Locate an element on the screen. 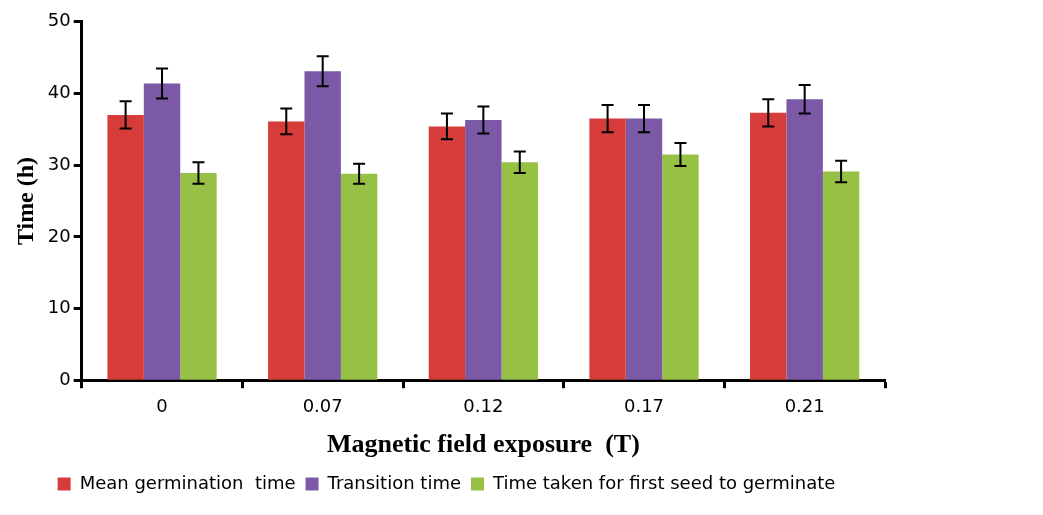 This screenshot has height=515, width=1043. y-tick-label: 50 is located at coordinates (59, 20).